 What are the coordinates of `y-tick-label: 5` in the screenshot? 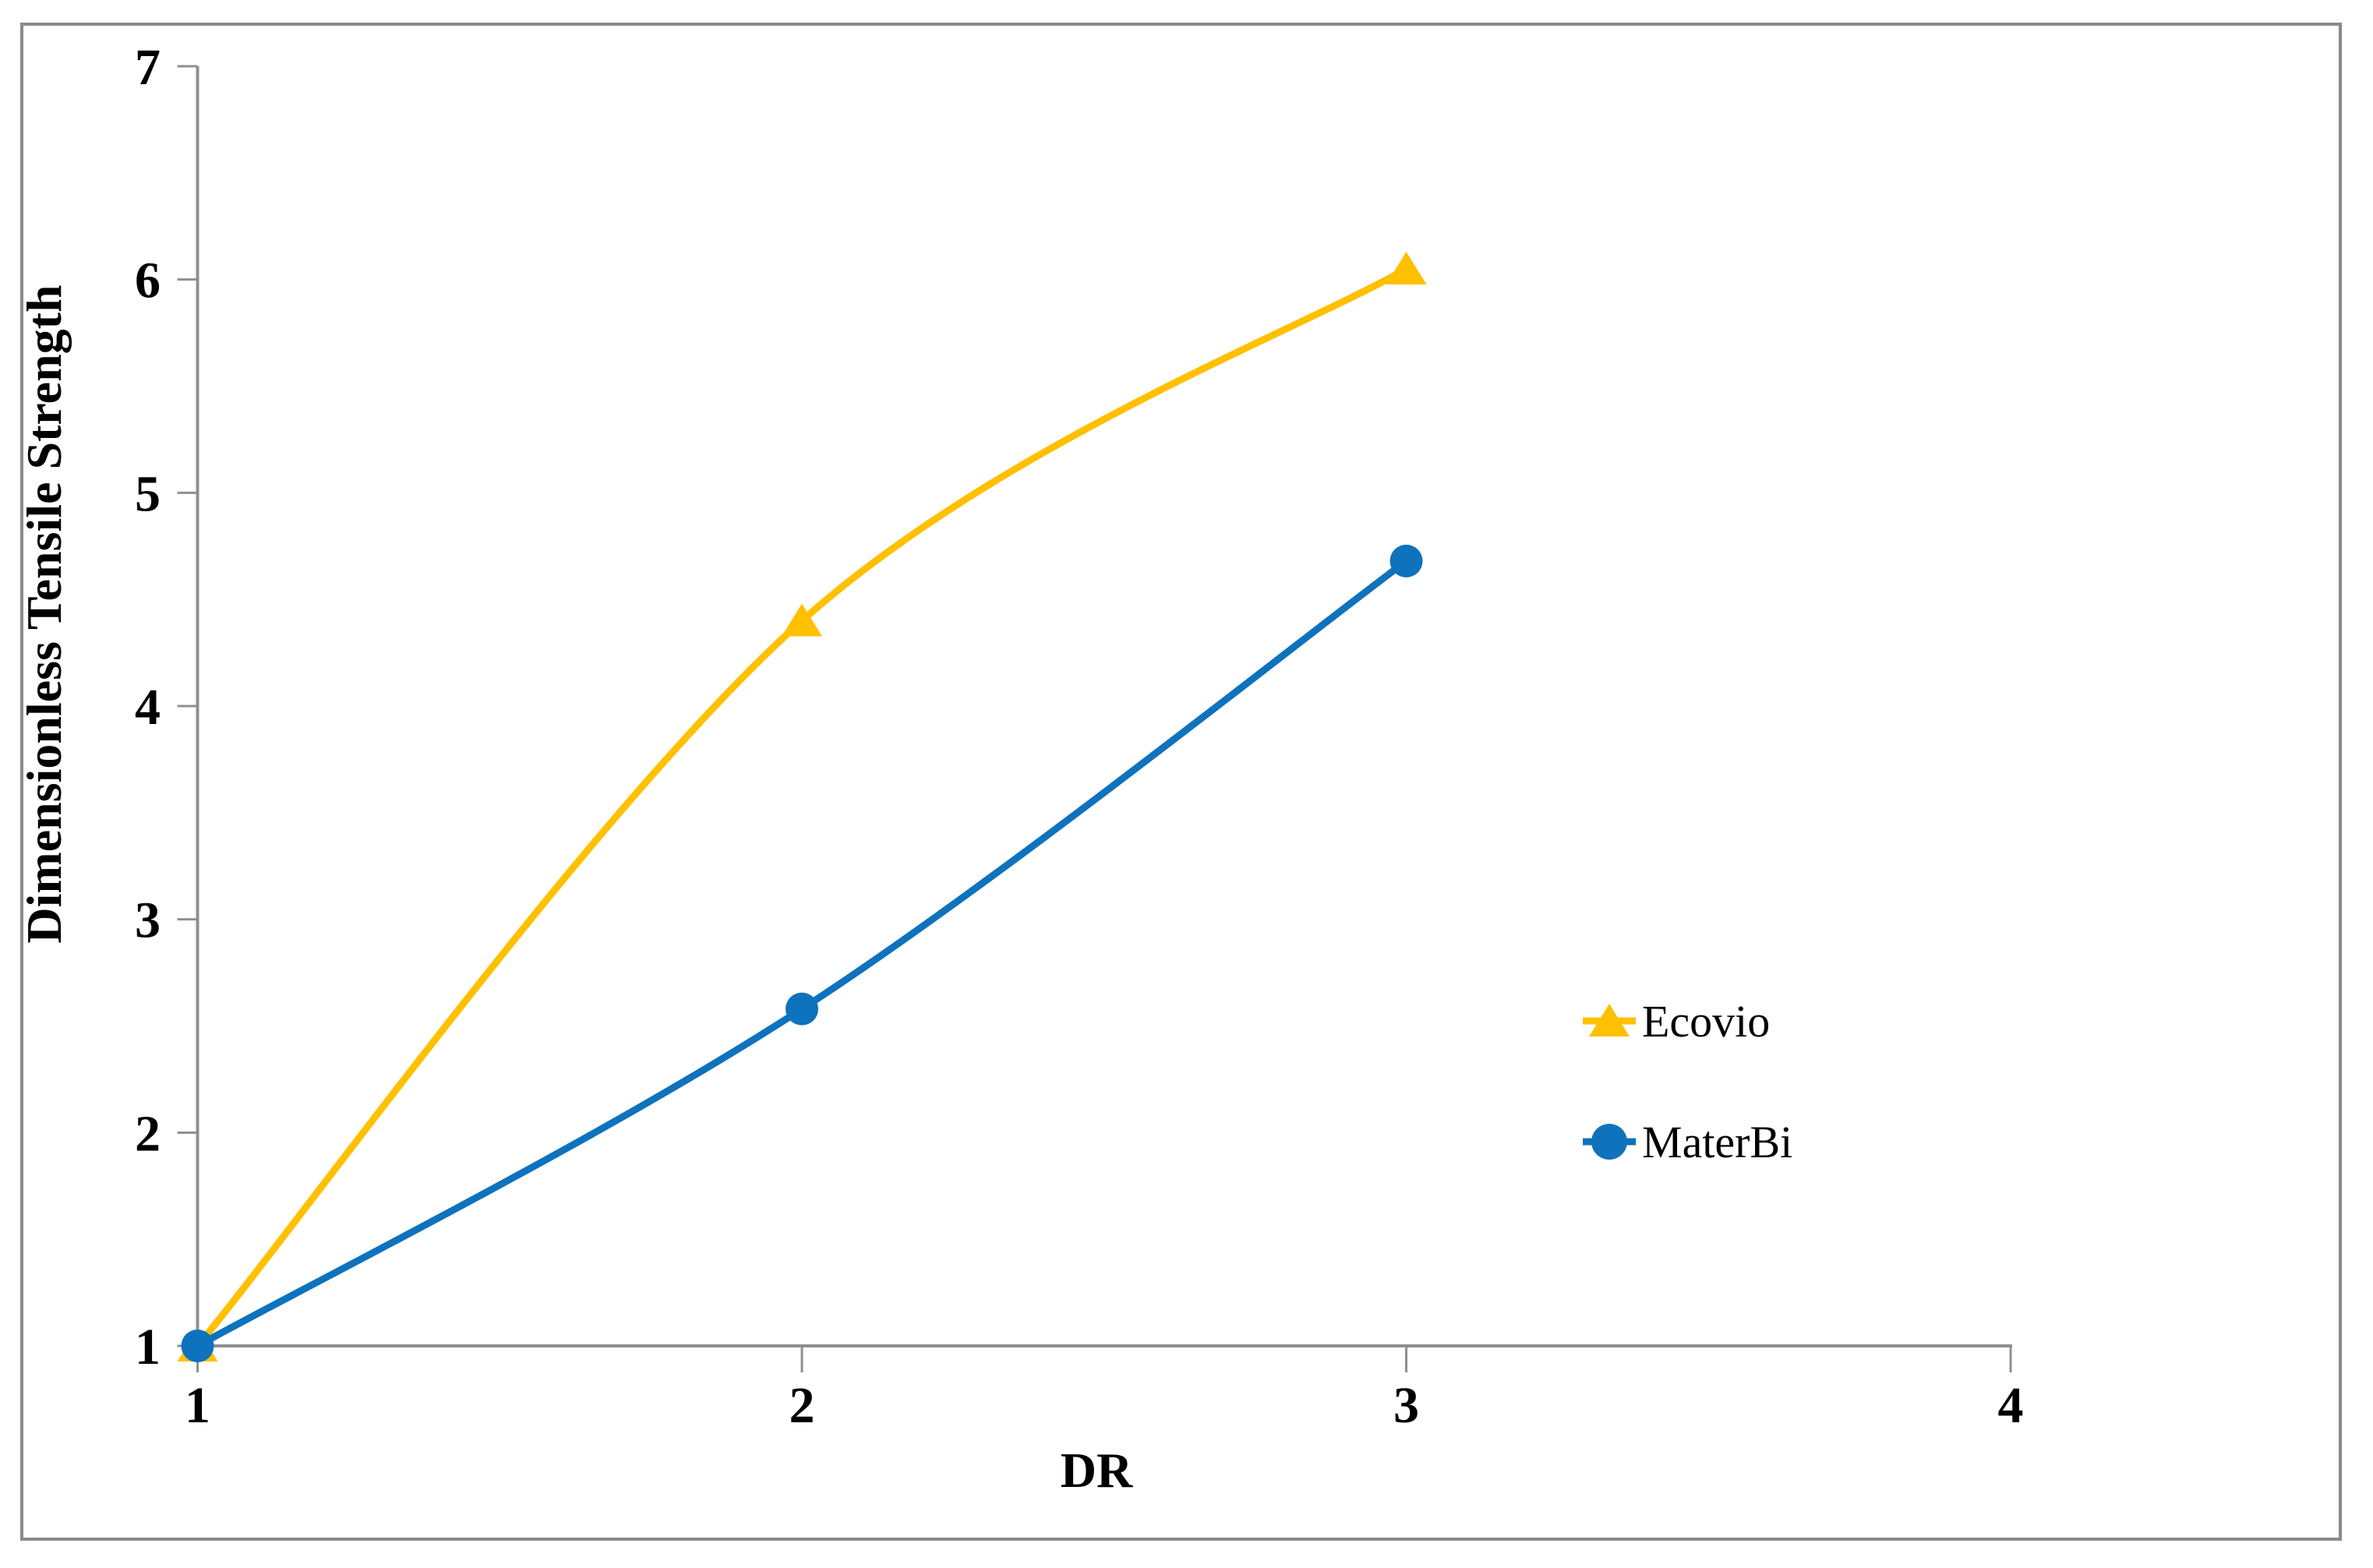 It's located at (148, 493).